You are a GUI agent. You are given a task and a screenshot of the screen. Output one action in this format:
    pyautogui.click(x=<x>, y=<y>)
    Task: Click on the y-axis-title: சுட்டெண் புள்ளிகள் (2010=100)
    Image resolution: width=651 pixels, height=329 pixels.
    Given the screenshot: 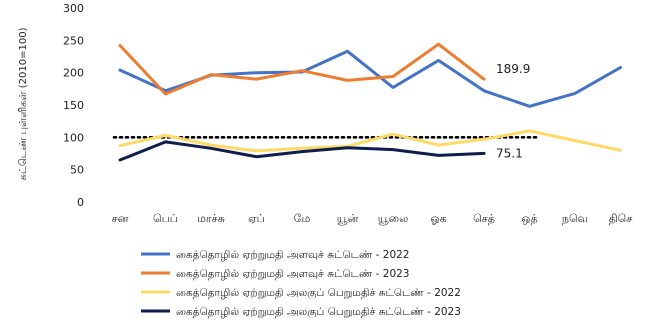 What is the action you would take?
    pyautogui.click(x=23, y=103)
    